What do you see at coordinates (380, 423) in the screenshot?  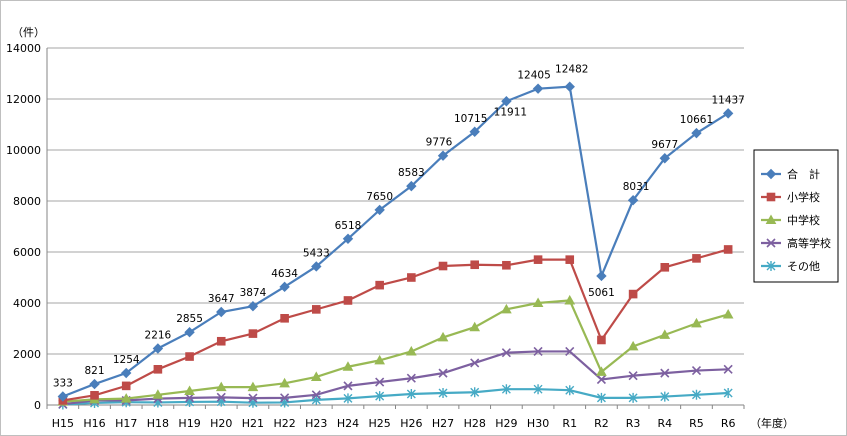 I see `x-tick-label: H25` at bounding box center [380, 423].